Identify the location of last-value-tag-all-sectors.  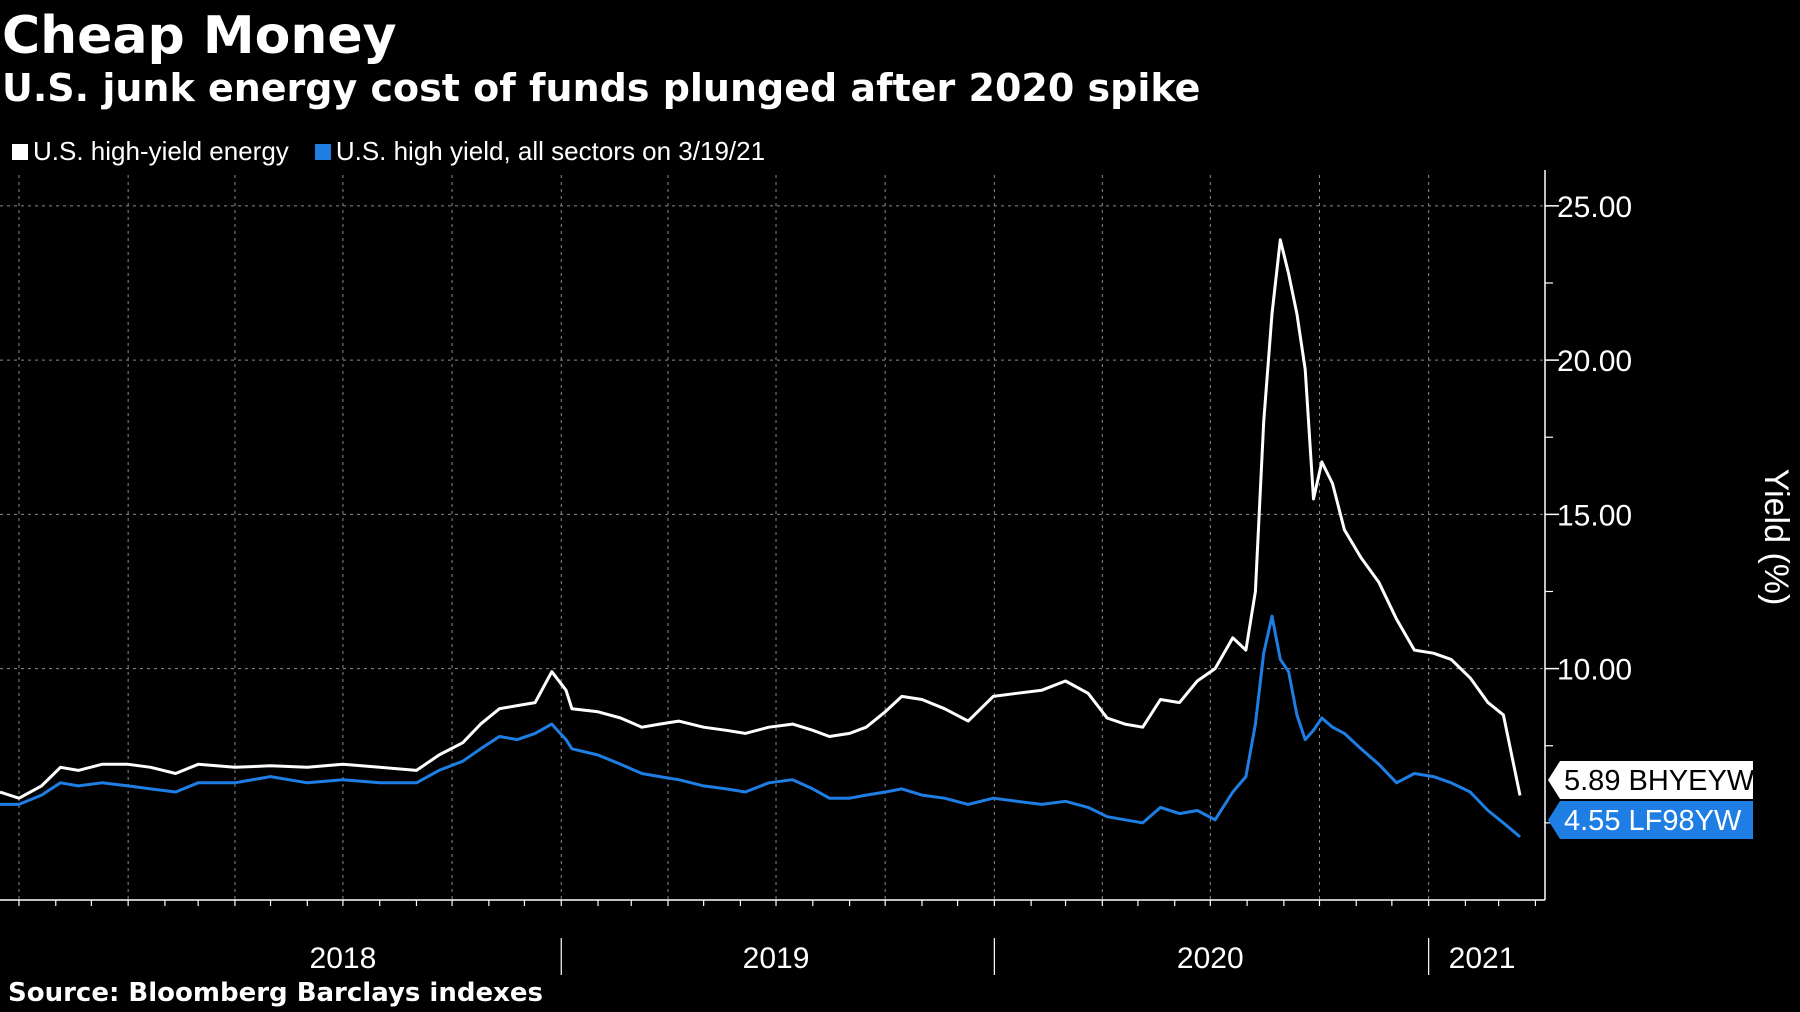
(1650, 820).